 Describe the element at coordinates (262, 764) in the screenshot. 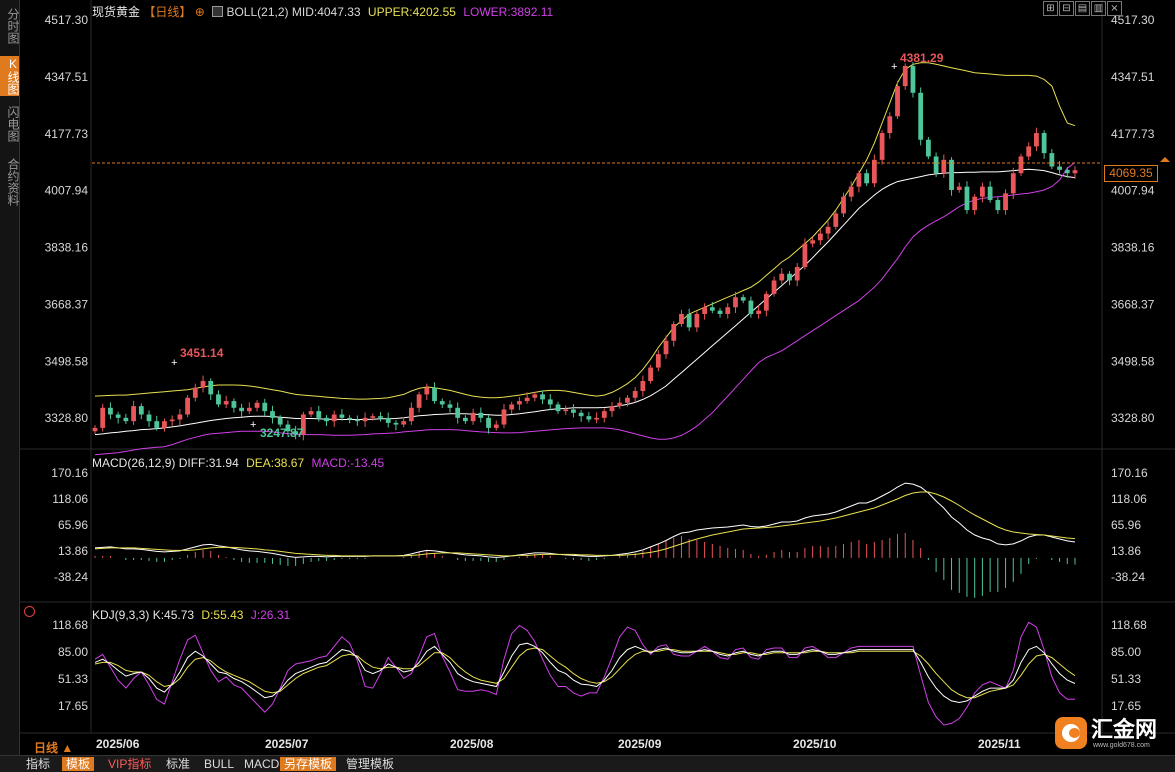

I see `tab-macd: MACD` at that location.